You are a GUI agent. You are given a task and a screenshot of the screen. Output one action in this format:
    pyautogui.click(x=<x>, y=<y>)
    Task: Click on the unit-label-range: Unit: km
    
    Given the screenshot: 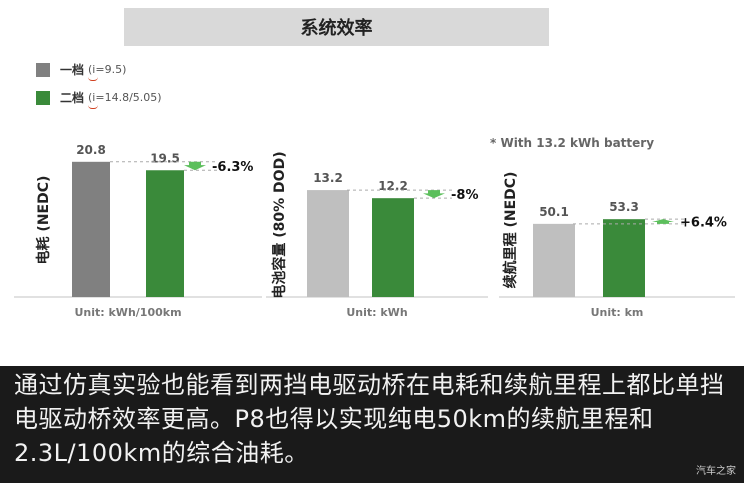 What is the action you would take?
    pyautogui.click(x=617, y=312)
    